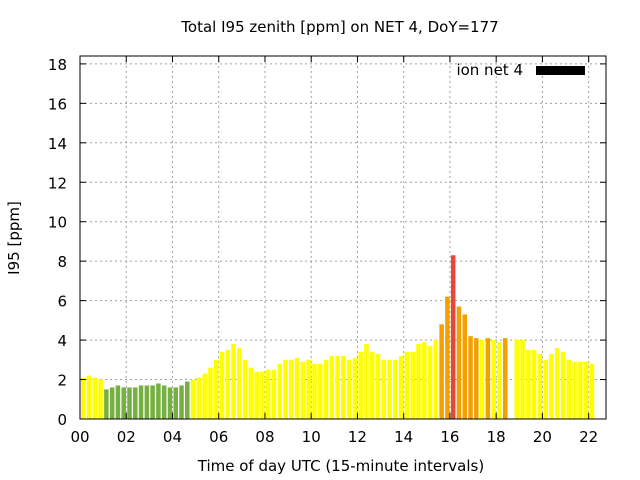 This screenshot has height=480, width=640. I want to click on y-tick-label: 10, so click(57, 223).